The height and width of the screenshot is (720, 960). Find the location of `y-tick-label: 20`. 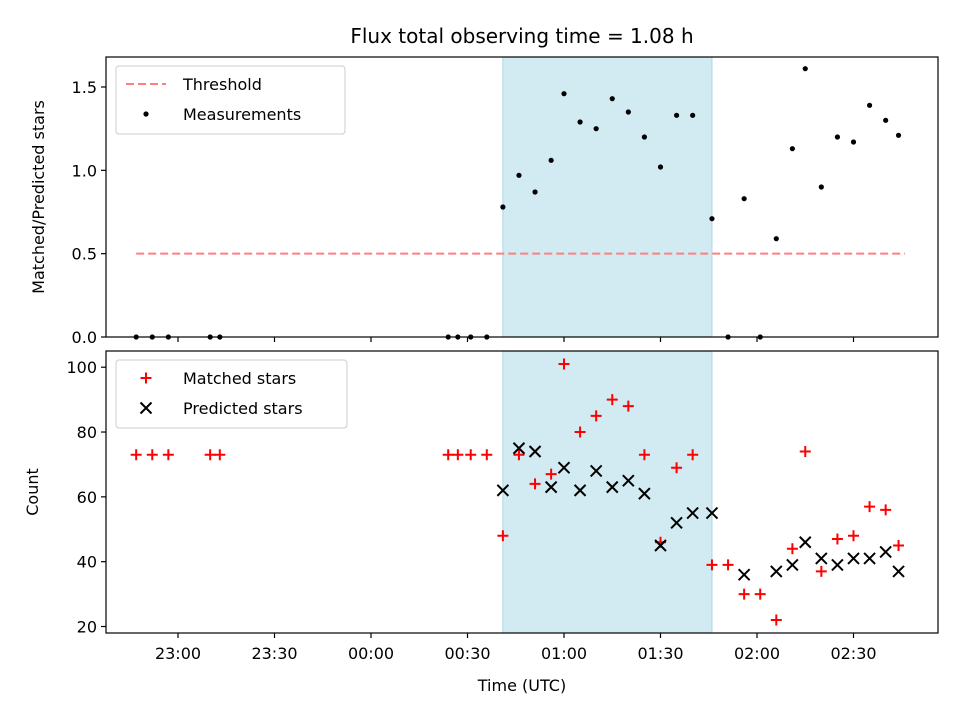

y-tick-label: 20 is located at coordinates (87, 627).